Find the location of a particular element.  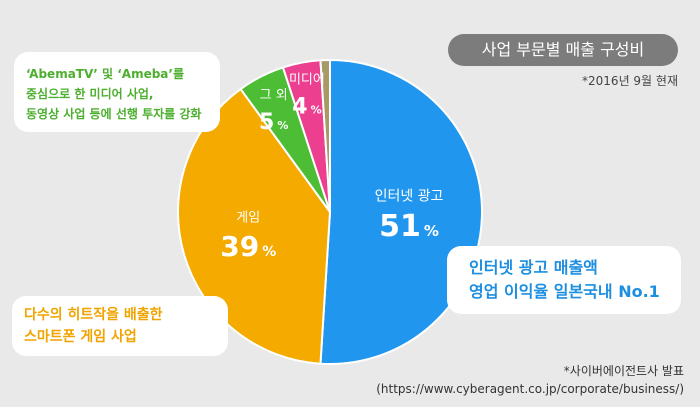

slice-name-2: 그 외 is located at coordinates (274, 95).